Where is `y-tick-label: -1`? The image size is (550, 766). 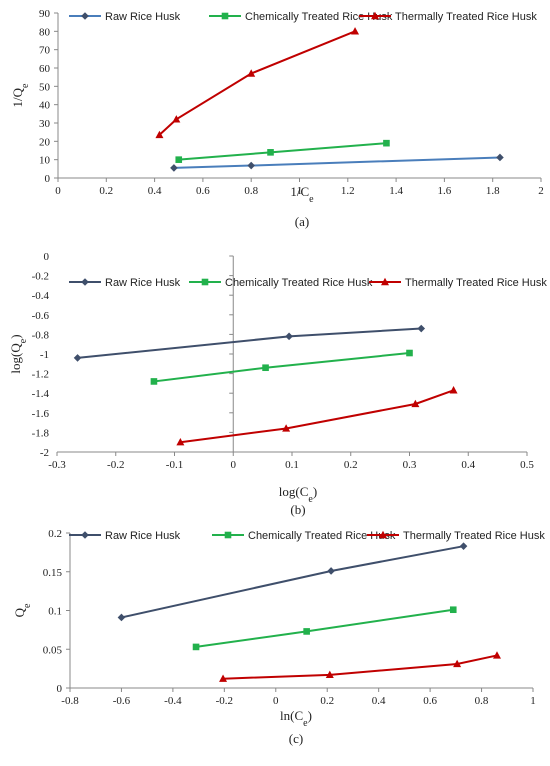
y-tick-label: -1 is located at coordinates (44, 355).